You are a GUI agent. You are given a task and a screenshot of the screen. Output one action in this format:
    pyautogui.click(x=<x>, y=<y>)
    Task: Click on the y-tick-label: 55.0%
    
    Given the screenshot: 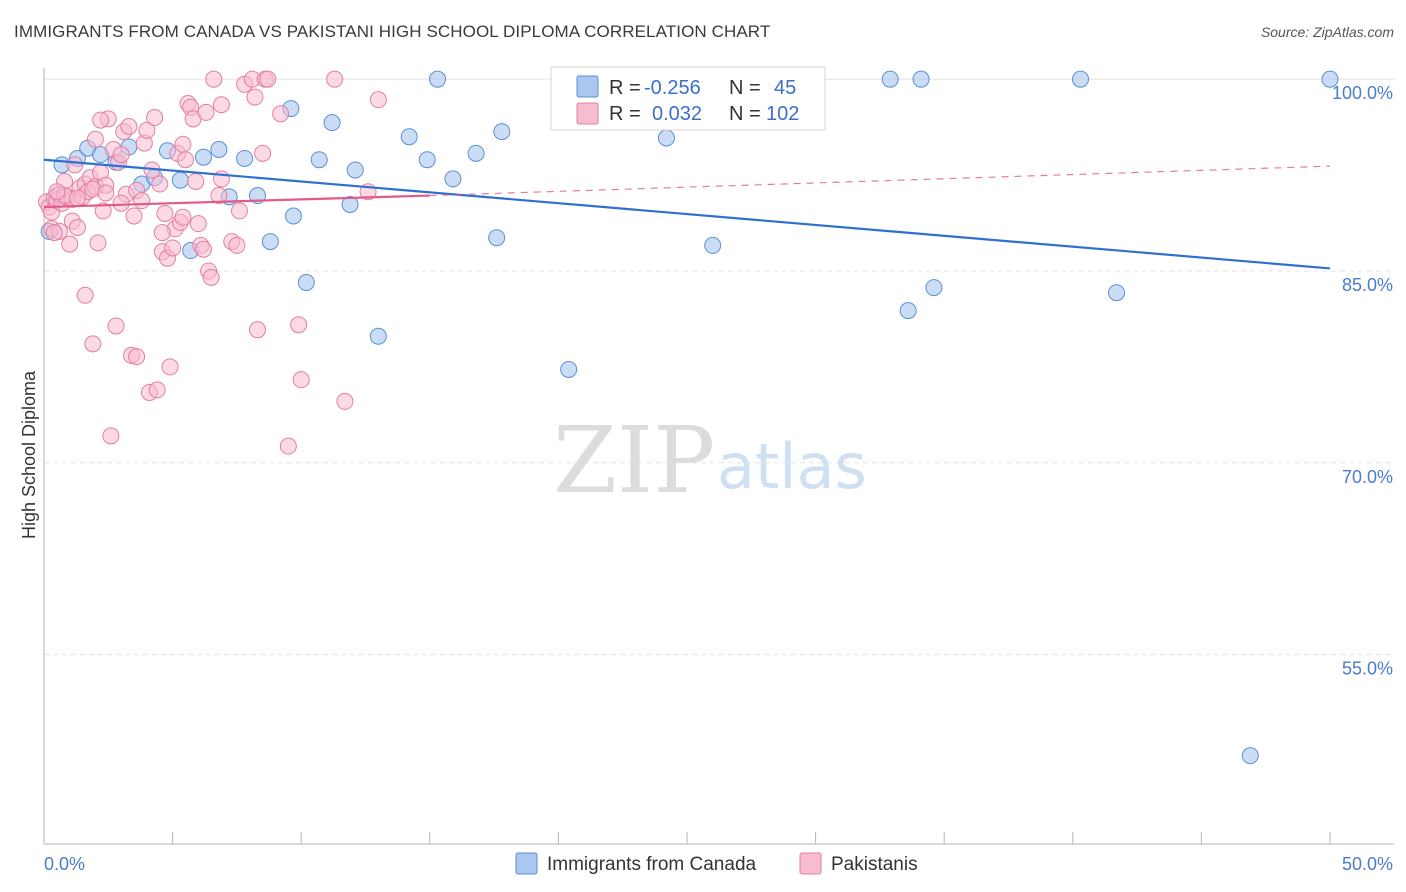 What is the action you would take?
    pyautogui.click(x=1367, y=669)
    